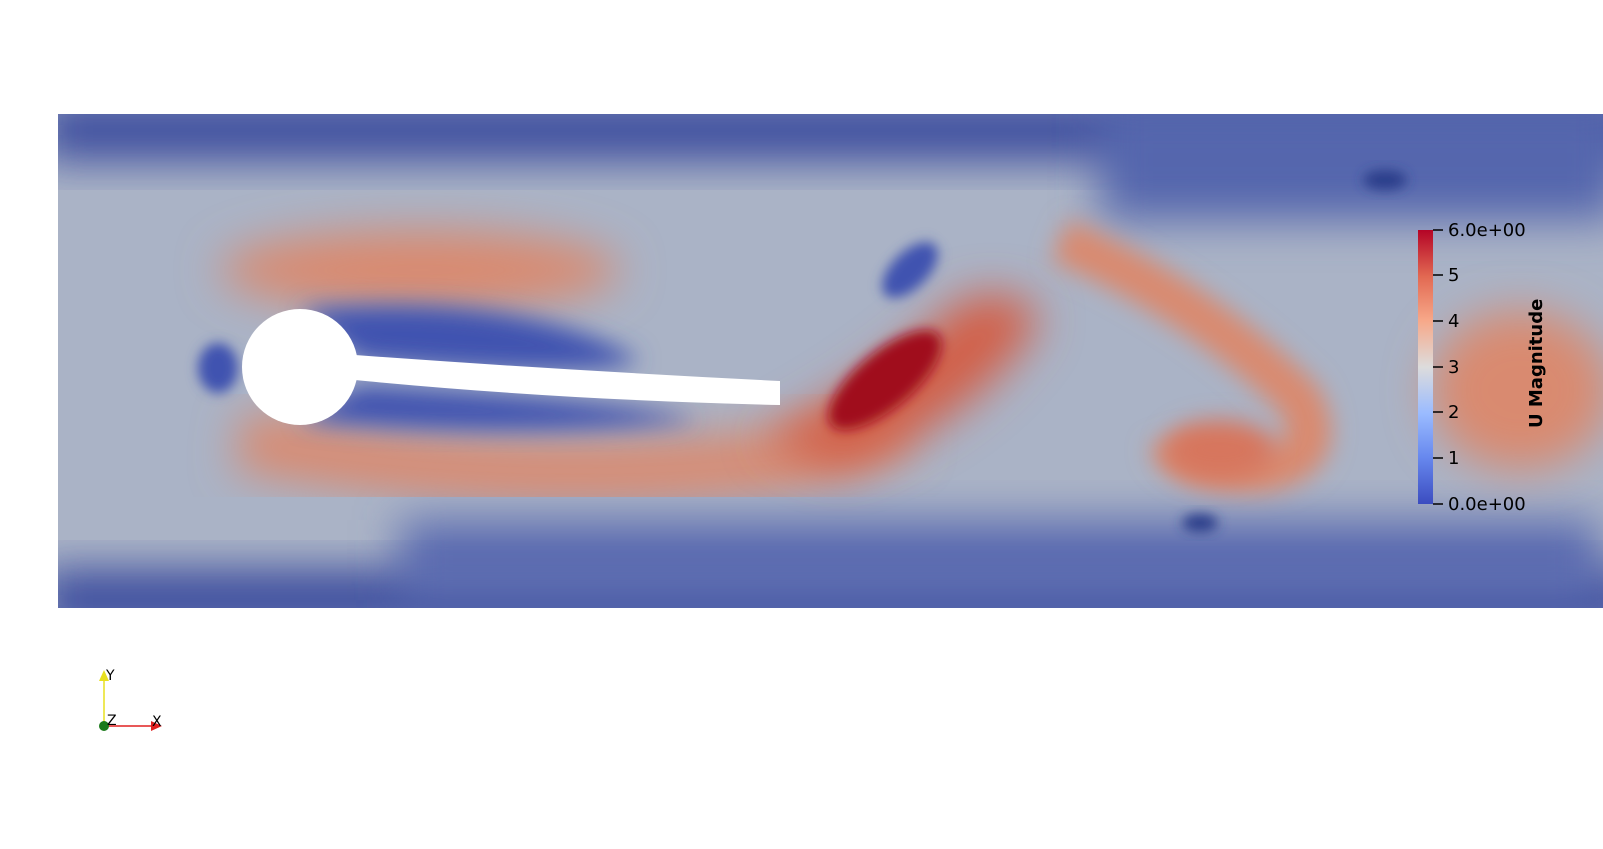  Describe the element at coordinates (130, 699) in the screenshot. I see `orientation-axes: Y X Z` at that location.